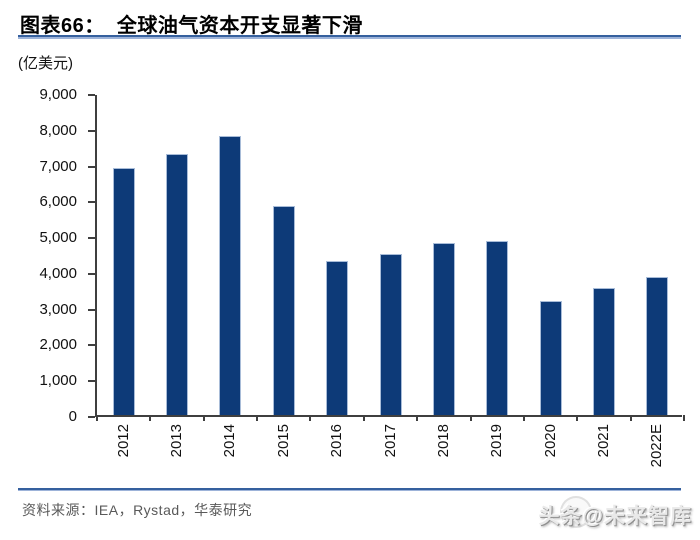  What do you see at coordinates (123, 291) in the screenshot?
I see `bar-2012` at bounding box center [123, 291].